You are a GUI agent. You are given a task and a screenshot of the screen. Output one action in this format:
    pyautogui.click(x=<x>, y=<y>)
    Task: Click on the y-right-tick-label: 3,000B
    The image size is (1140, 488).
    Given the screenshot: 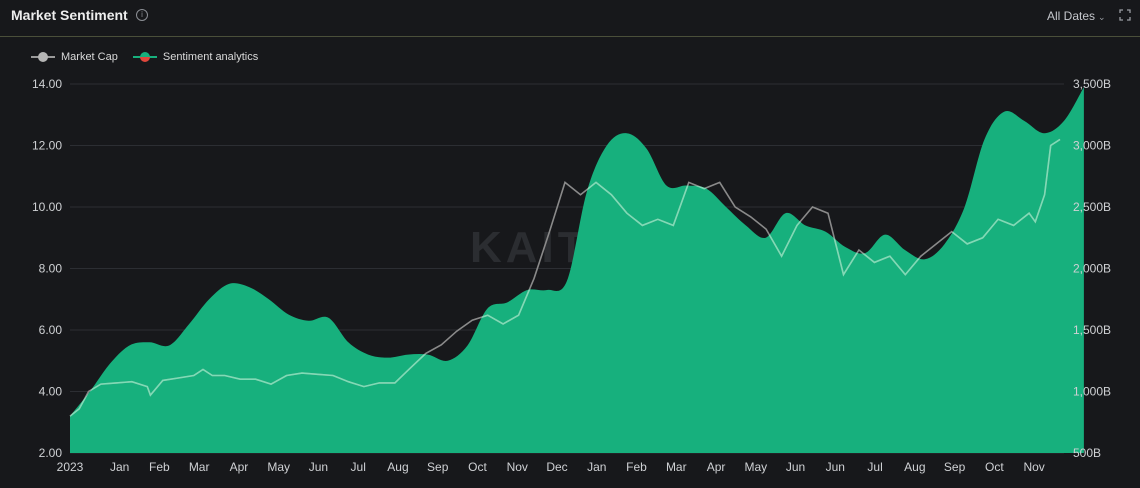 What is the action you would take?
    pyautogui.click(x=1092, y=146)
    